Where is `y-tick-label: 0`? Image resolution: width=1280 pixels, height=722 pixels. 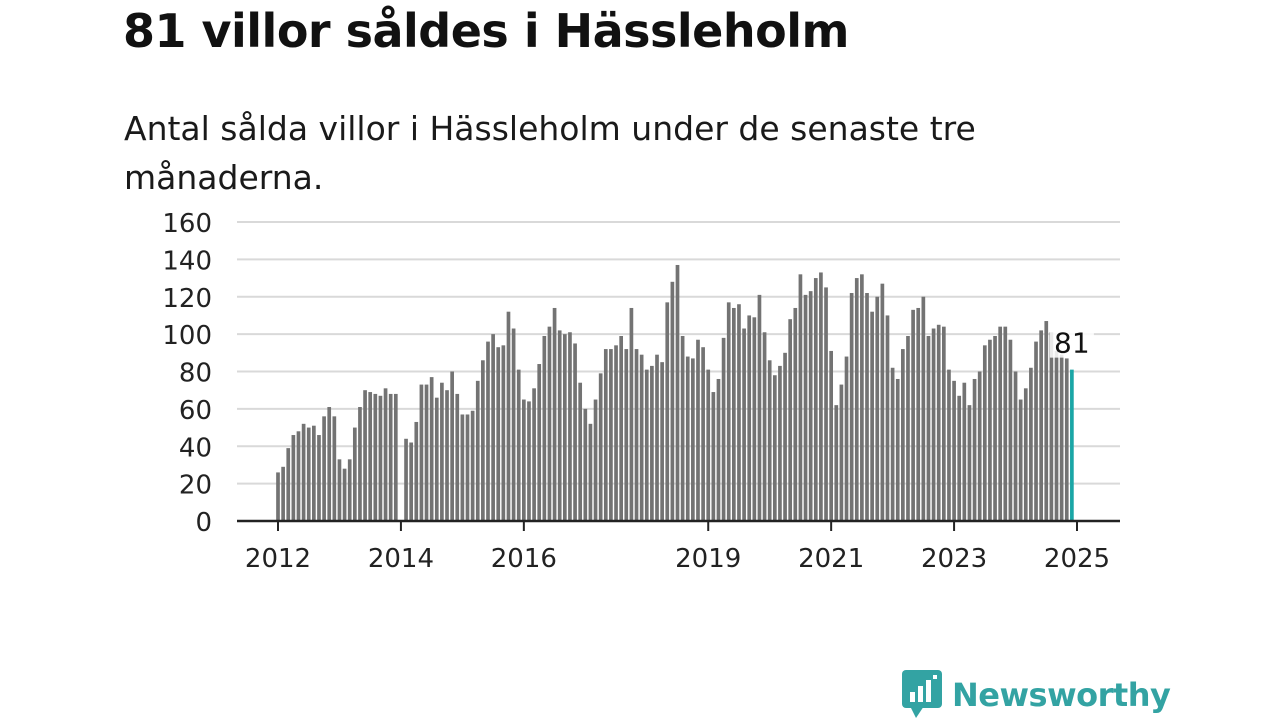 y-tick-label: 0 is located at coordinates (203, 523).